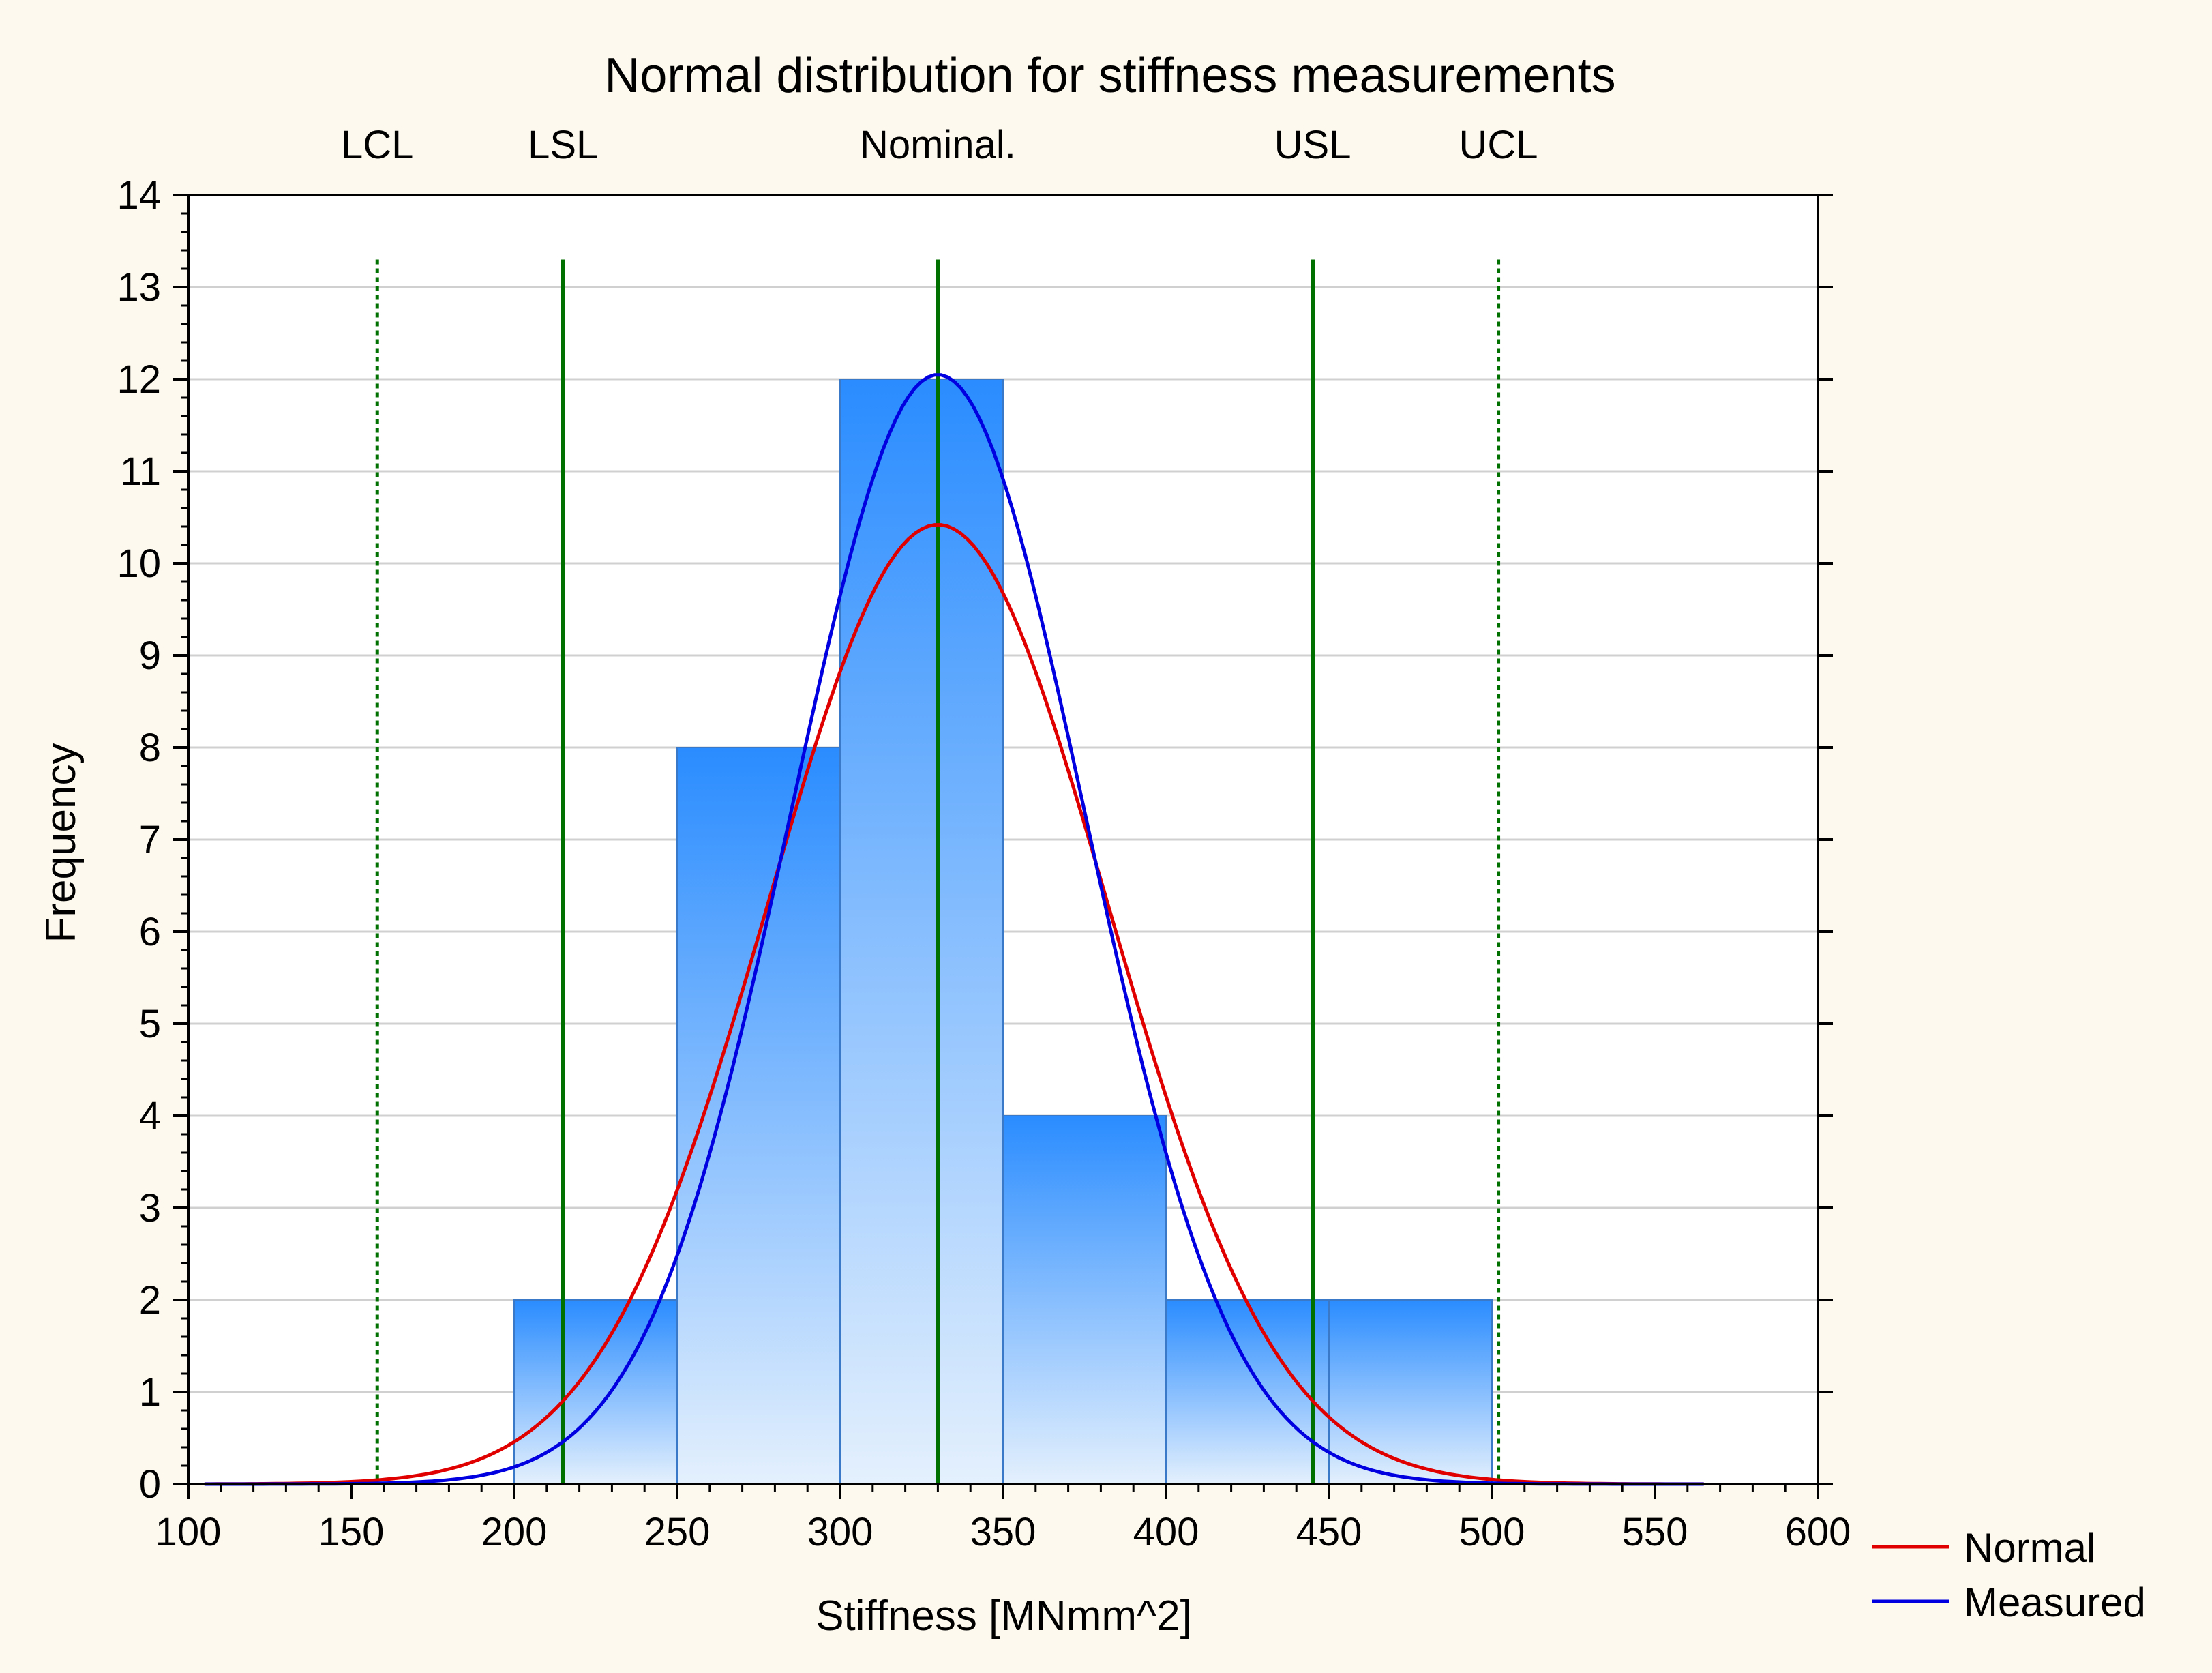 This screenshot has width=2212, height=1673. Describe the element at coordinates (150, 1300) in the screenshot. I see `y-tick-label-2: 2` at that location.